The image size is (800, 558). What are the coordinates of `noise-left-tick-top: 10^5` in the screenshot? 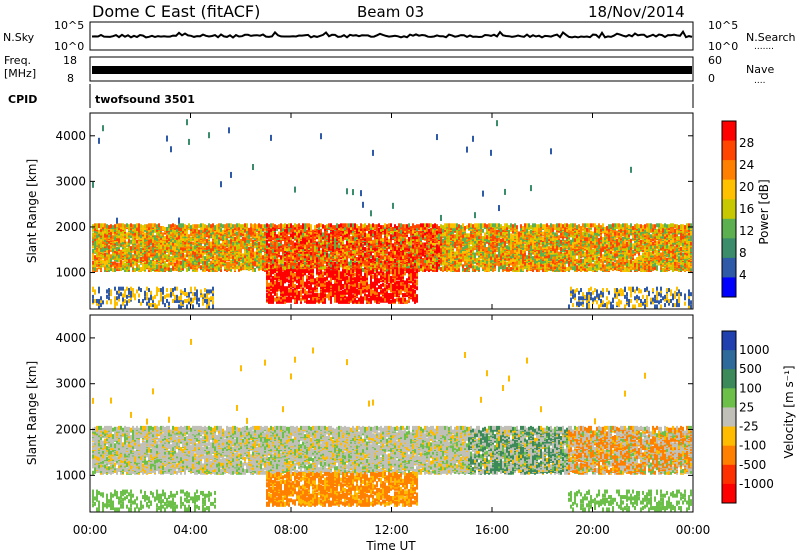 It's located at (69, 25).